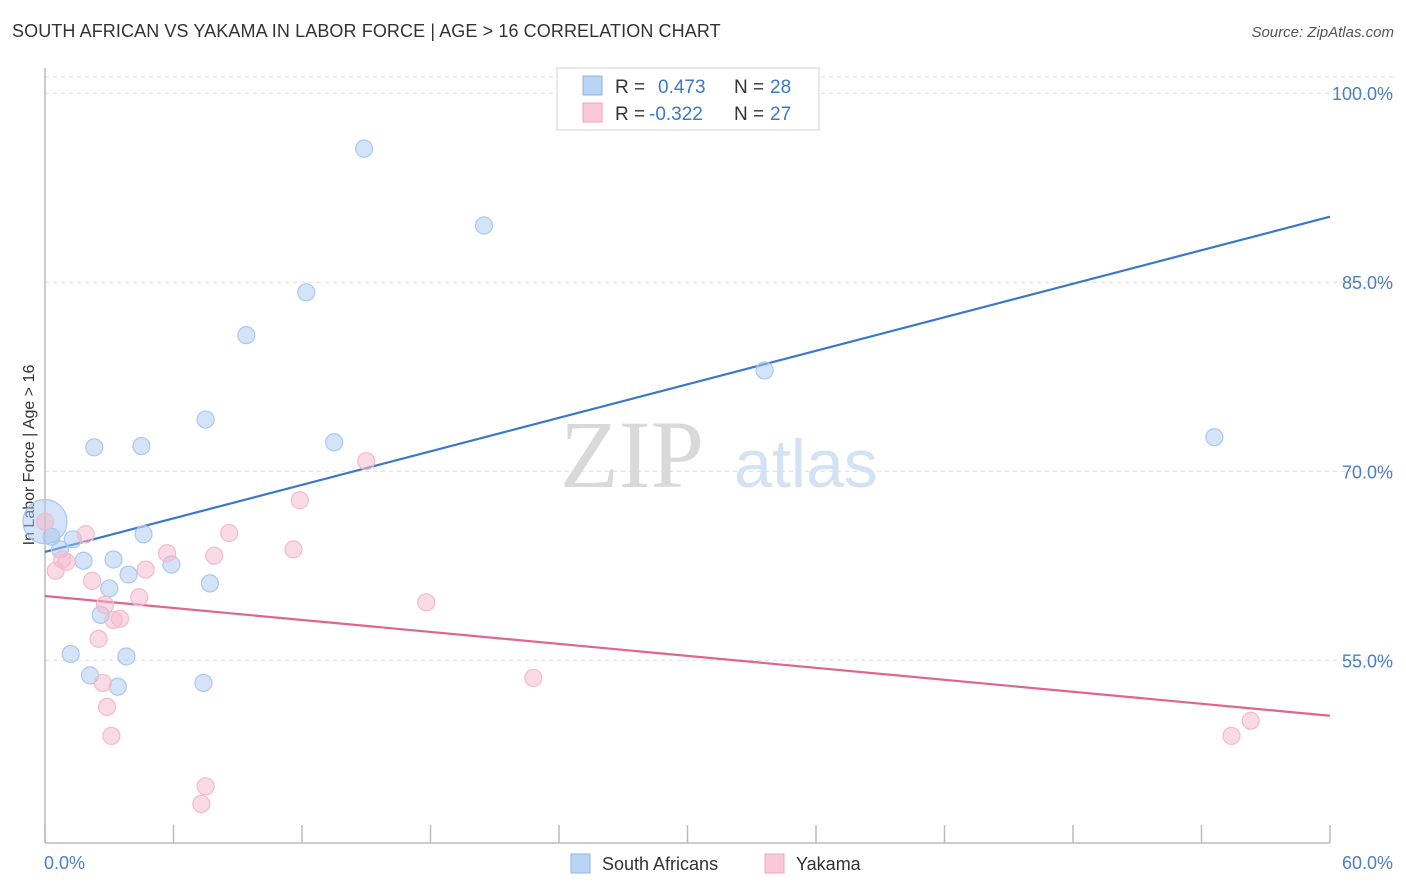 The width and height of the screenshot is (1406, 892). I want to click on stats-legend: R = 0.473 N = 28 R = -0.322 N = 27, so click(688, 99).